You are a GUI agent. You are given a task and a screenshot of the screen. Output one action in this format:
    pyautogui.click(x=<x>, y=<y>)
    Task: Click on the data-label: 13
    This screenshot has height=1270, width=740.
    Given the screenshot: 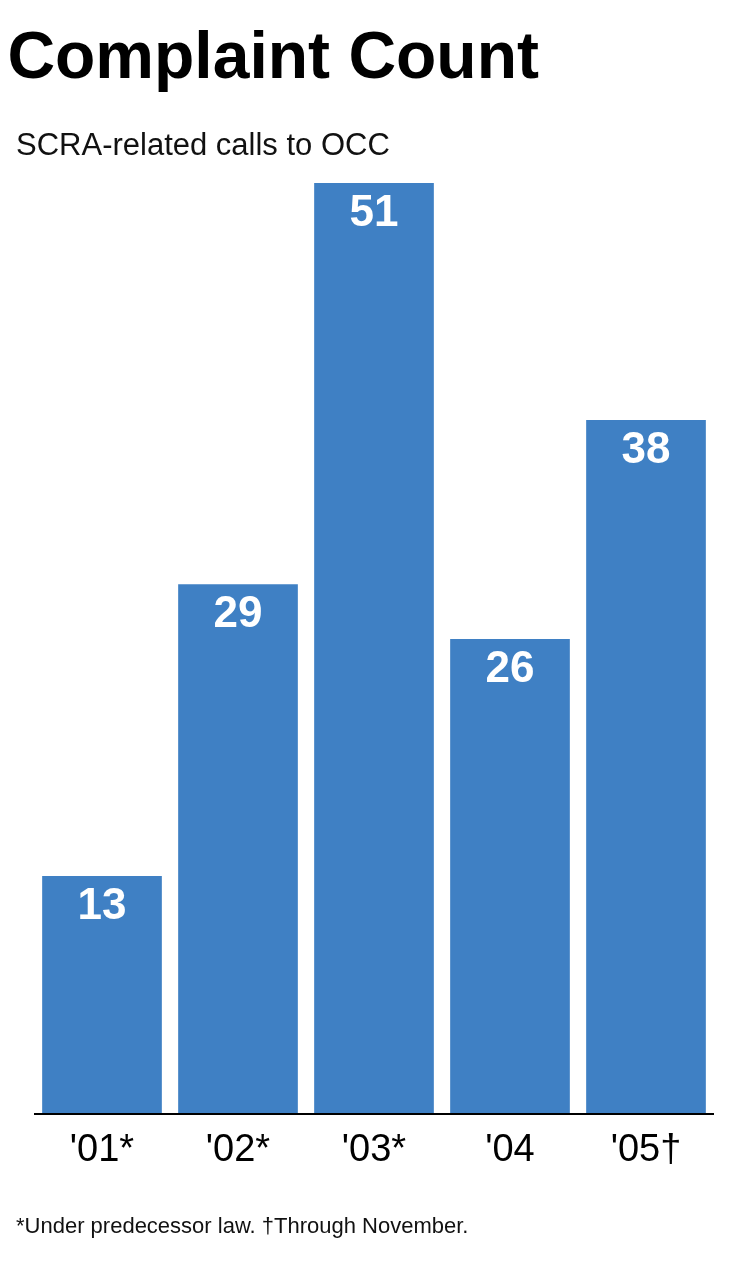 What is the action you would take?
    pyautogui.click(x=102, y=903)
    